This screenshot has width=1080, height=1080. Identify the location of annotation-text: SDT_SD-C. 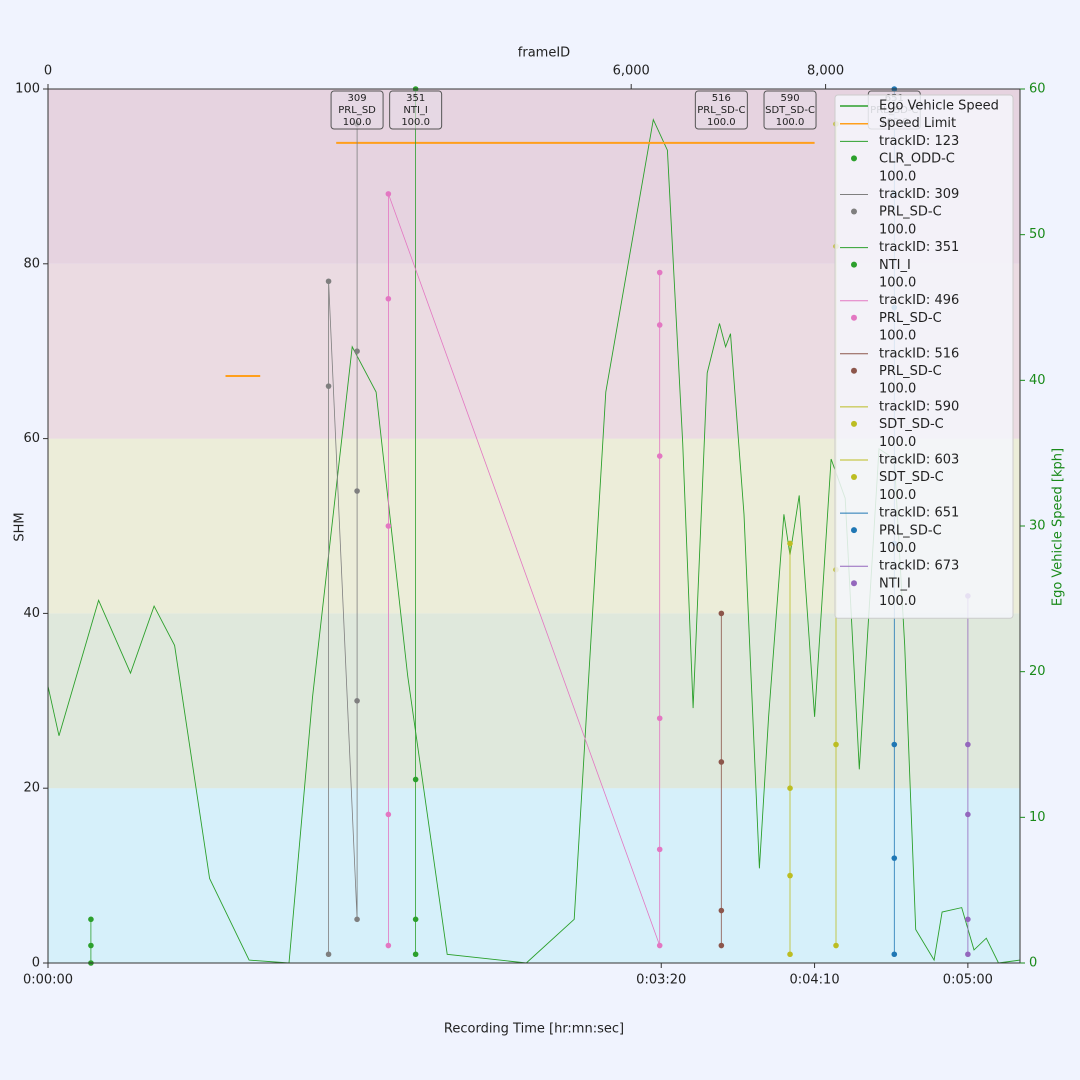
(790, 110).